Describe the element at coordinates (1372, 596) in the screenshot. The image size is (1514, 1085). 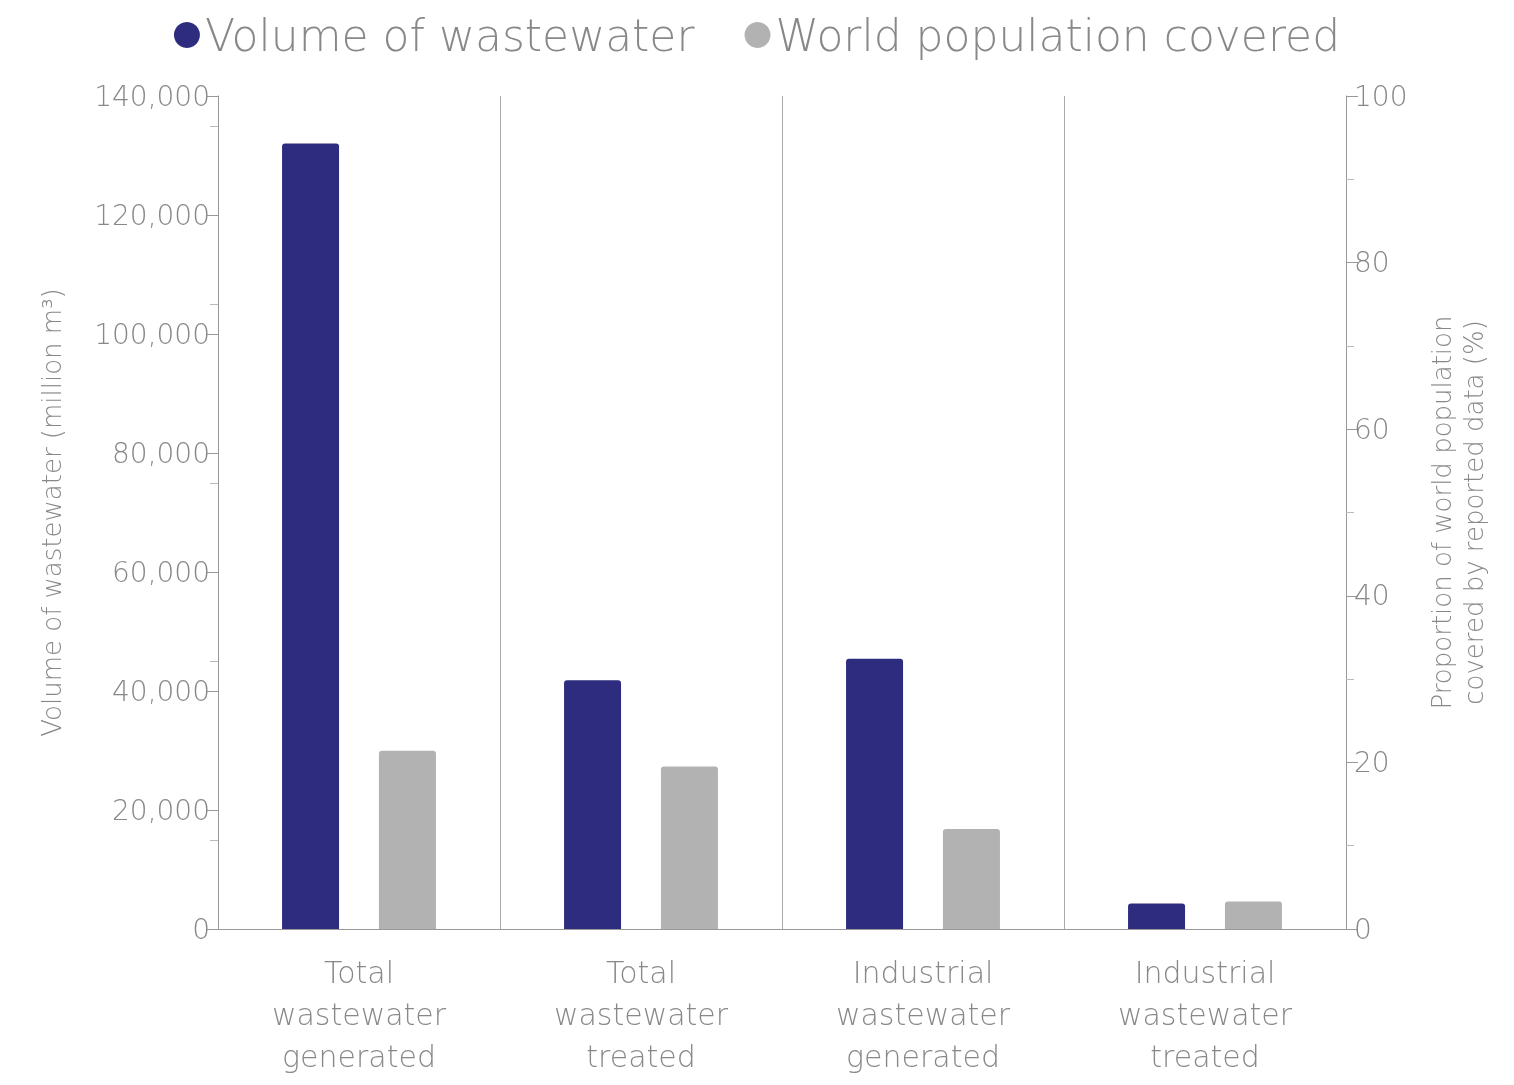
I see `y2-tick-label: 40` at that location.